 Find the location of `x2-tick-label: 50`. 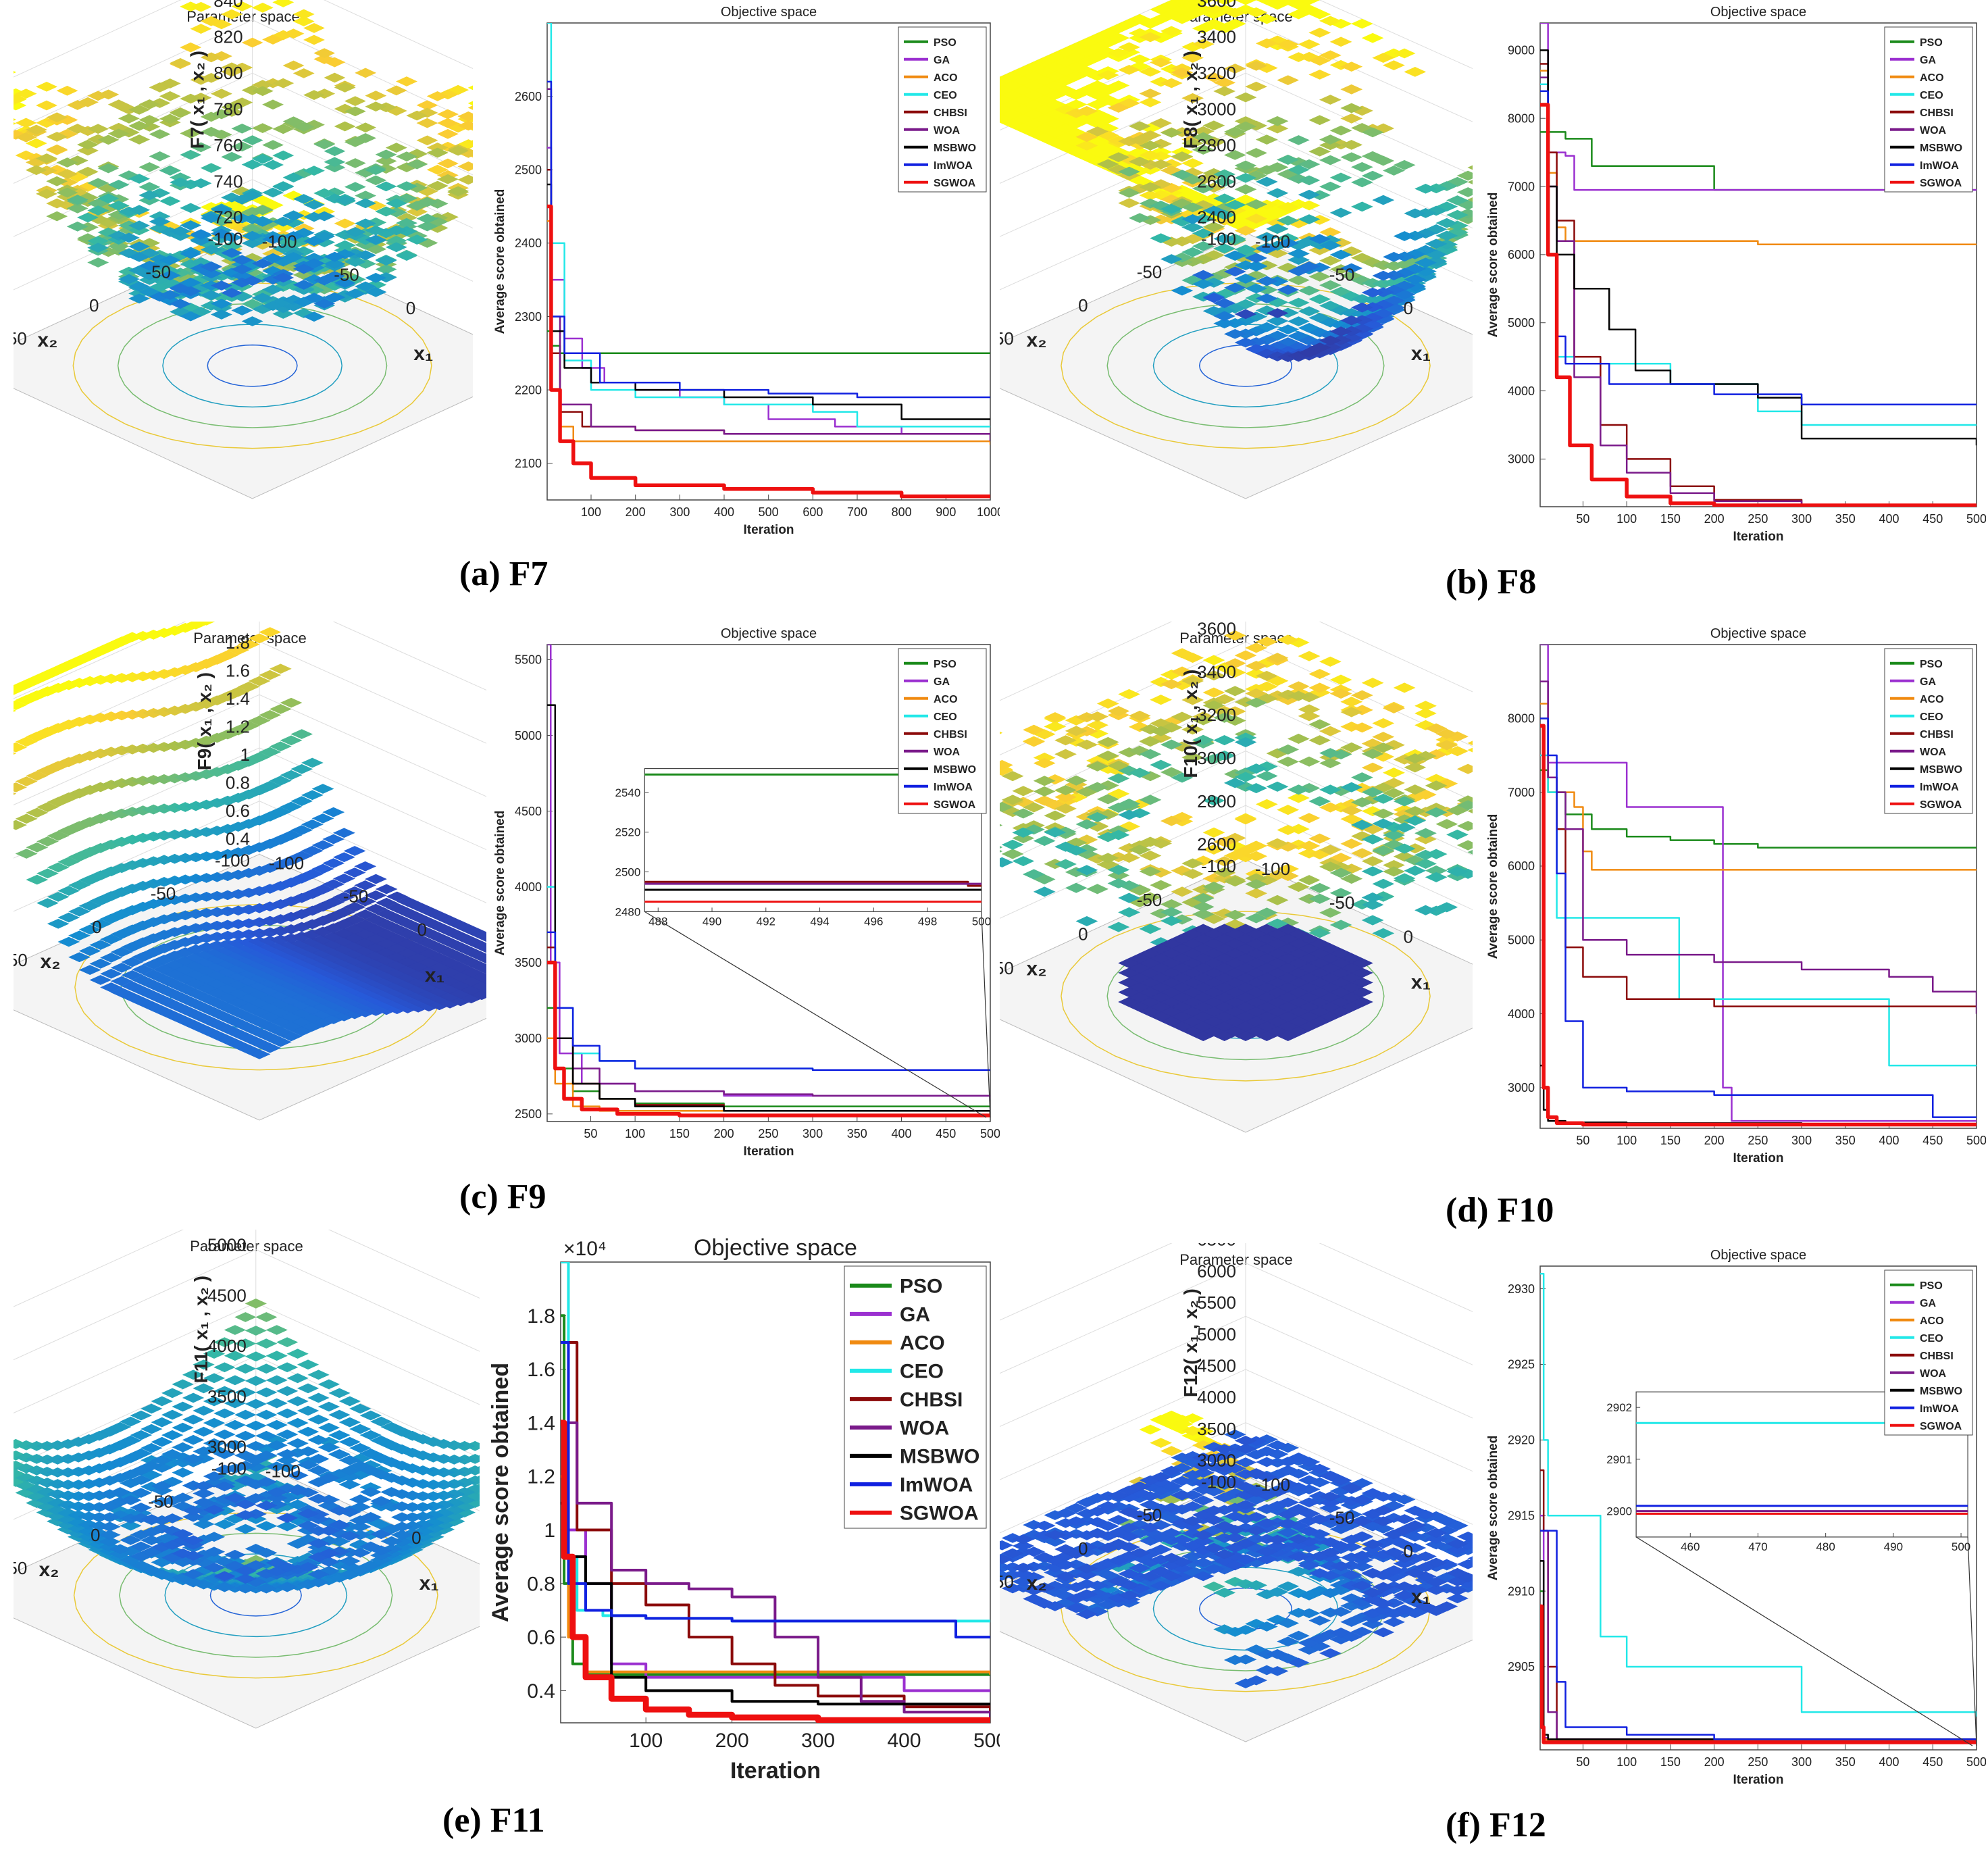

x2-tick-label: 50 is located at coordinates (20, 1568).